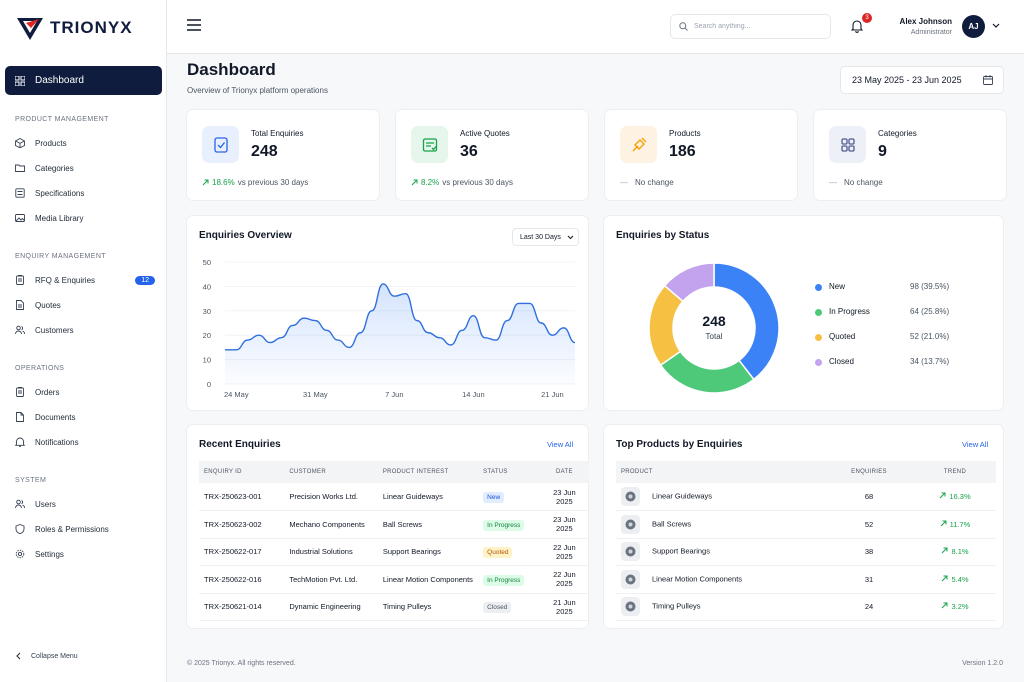 The width and height of the screenshot is (1024, 682). What do you see at coordinates (564, 472) in the screenshot?
I see `column-header: DATE` at bounding box center [564, 472].